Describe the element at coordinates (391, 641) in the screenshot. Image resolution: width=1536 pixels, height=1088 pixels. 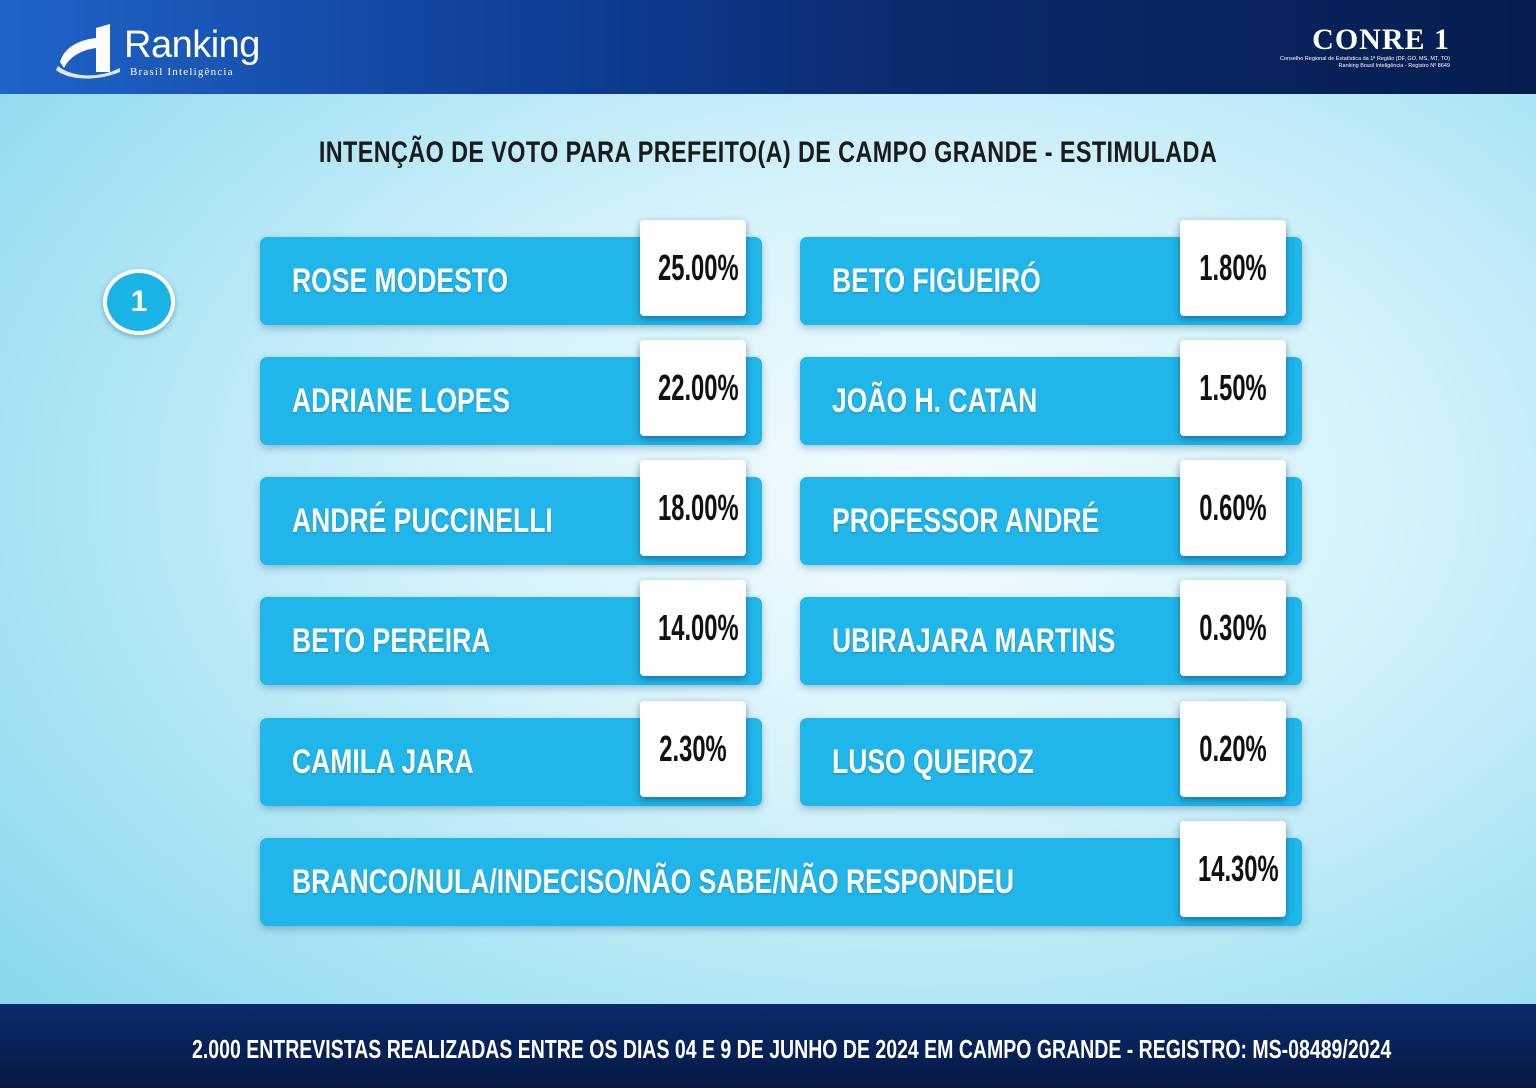
I see `candidate-name: BETO PEREIRA` at that location.